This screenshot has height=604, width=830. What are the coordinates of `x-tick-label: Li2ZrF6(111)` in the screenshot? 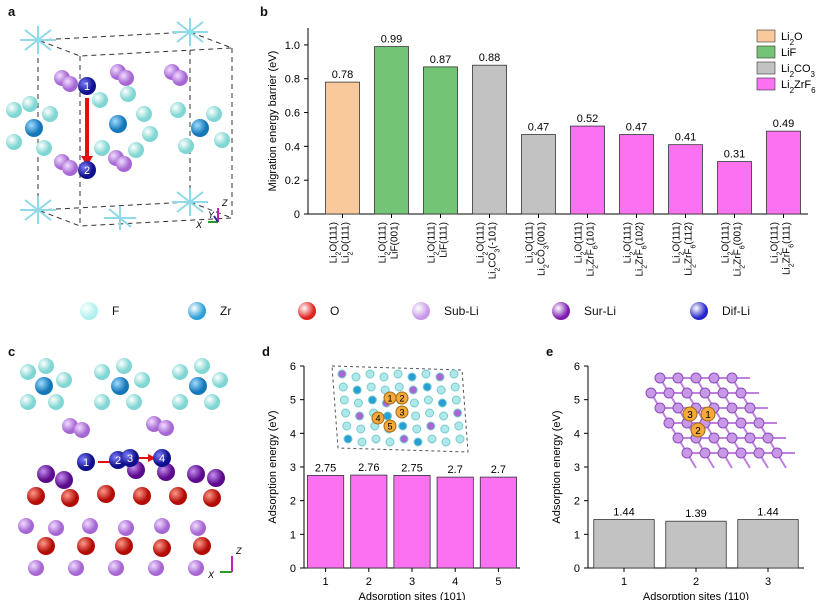 It's located at (789, 248).